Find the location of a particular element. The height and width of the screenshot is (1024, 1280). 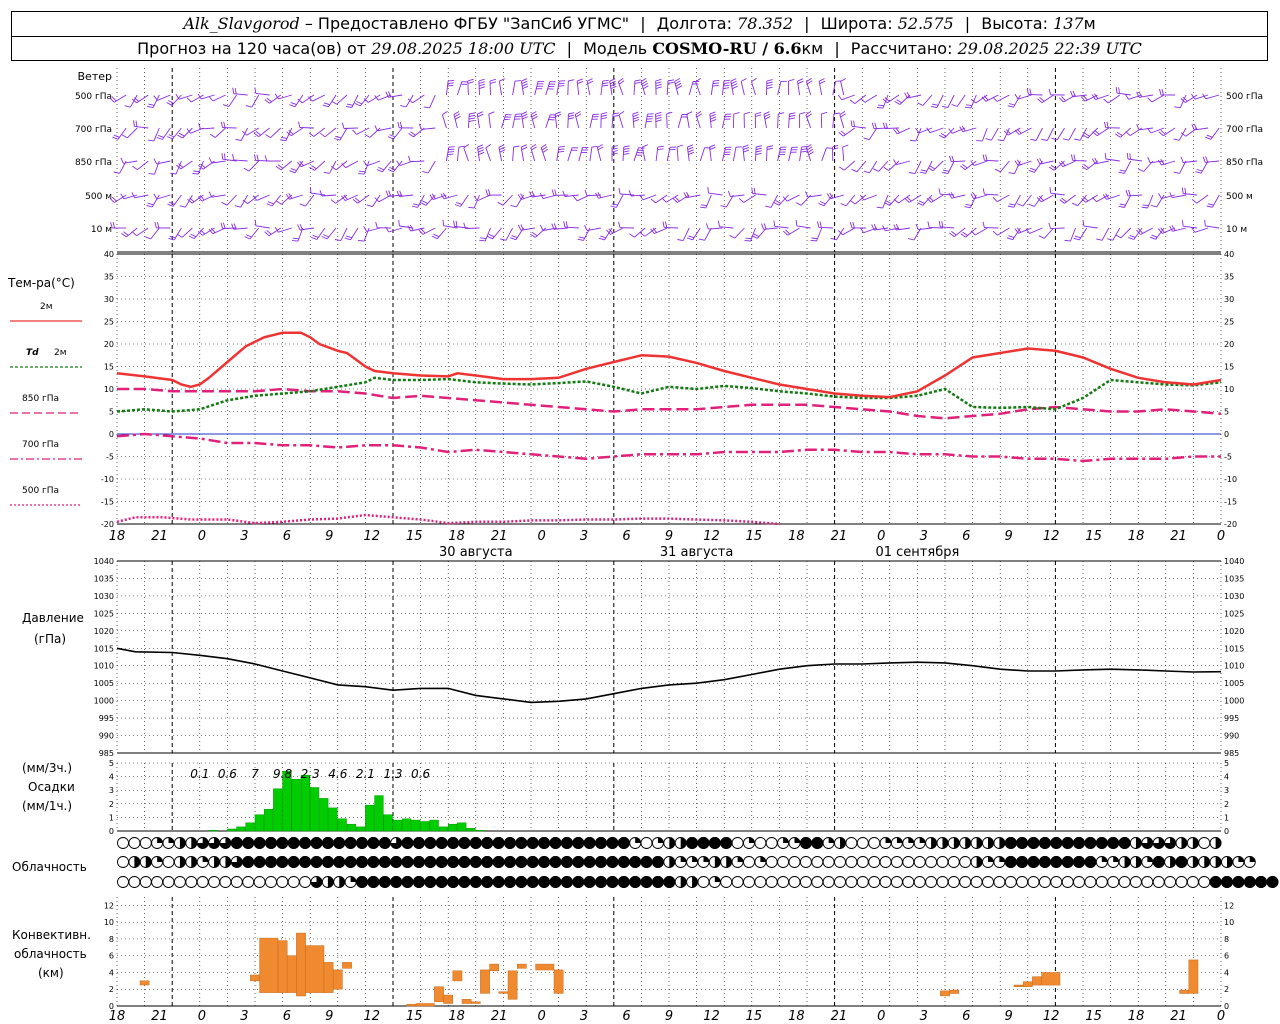

legend-label: 2м is located at coordinates (60, 353).